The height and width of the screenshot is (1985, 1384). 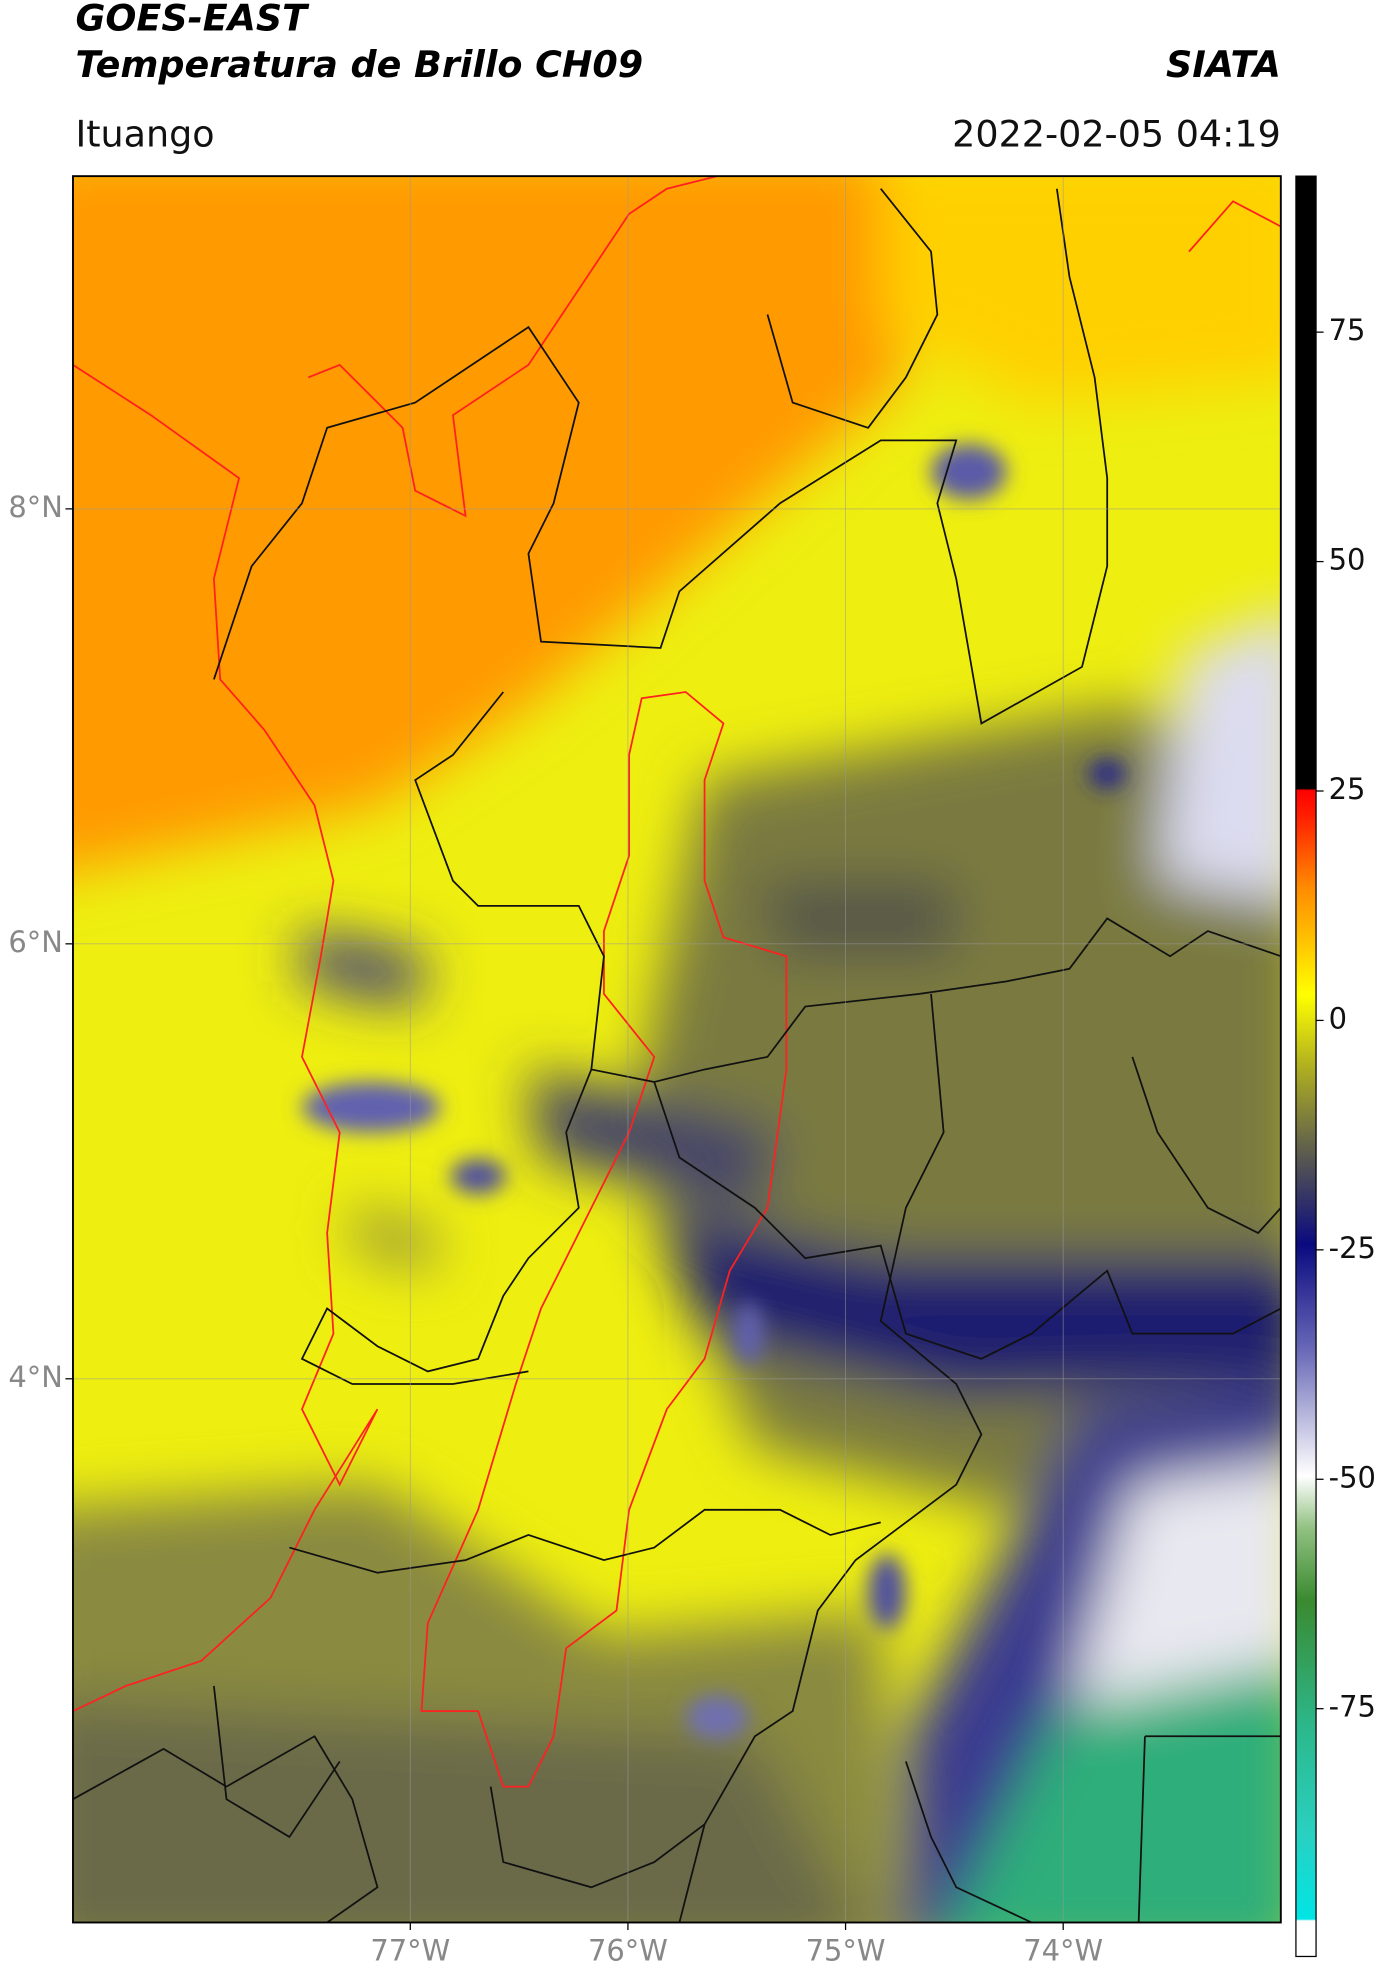 I want to click on region: Ituango, so click(x=144, y=133).